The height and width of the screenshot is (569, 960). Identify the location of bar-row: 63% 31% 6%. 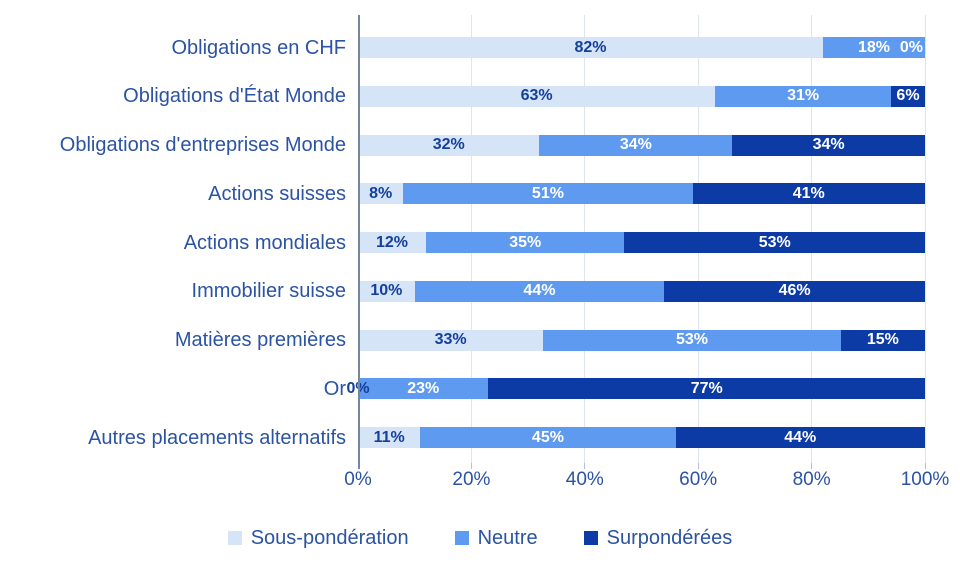
(641, 96).